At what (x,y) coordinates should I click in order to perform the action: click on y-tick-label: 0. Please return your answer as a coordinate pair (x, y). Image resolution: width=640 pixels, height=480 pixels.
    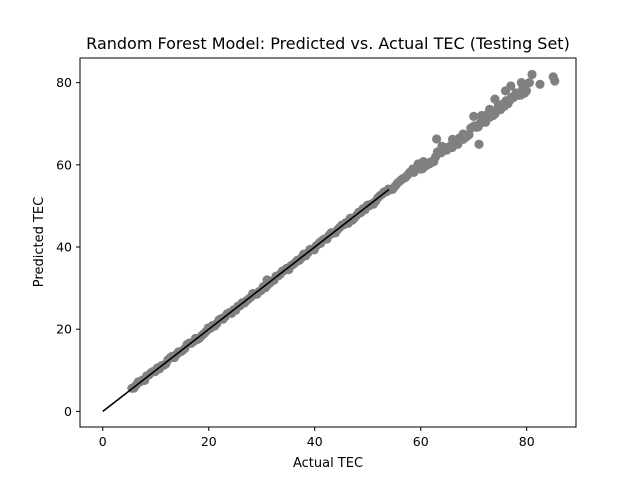
    Looking at the image, I should click on (68, 411).